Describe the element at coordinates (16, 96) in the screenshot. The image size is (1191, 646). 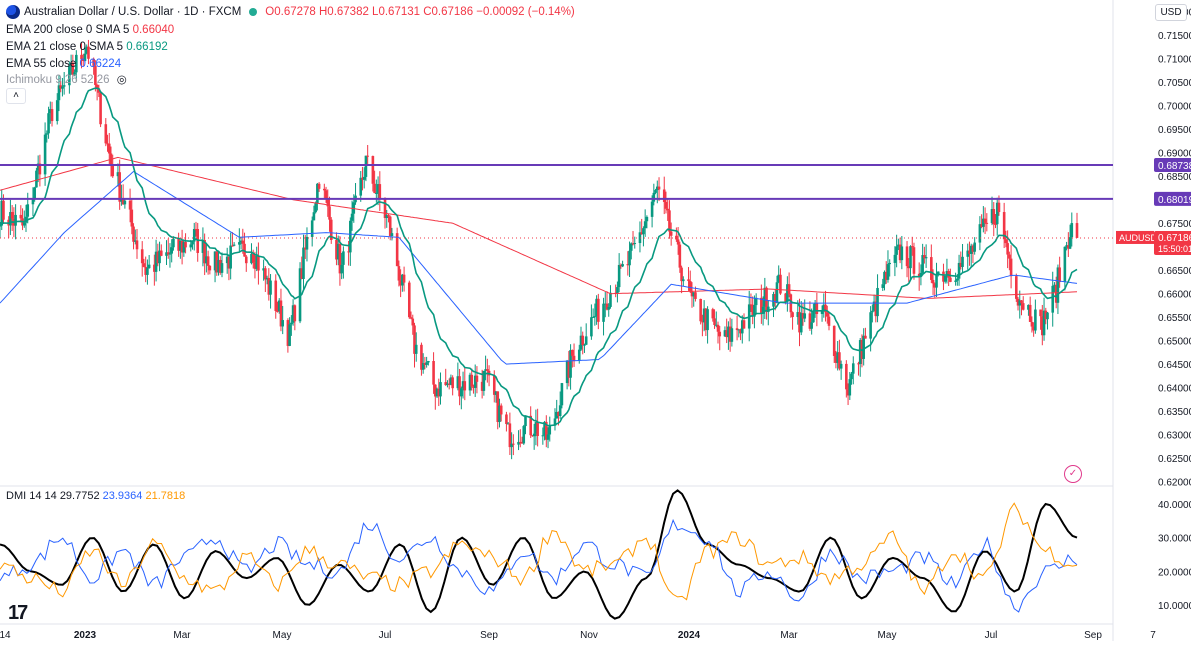
I see `chevron-up-icon: ˄` at that location.